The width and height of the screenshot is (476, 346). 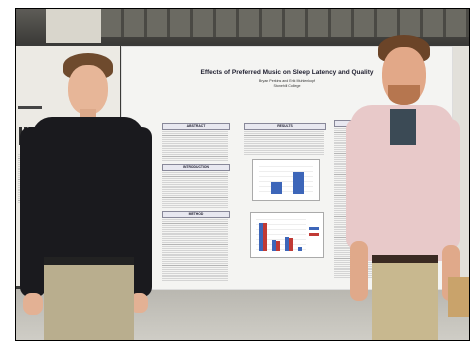 I want to click on person-right-belt, so click(x=405, y=259).